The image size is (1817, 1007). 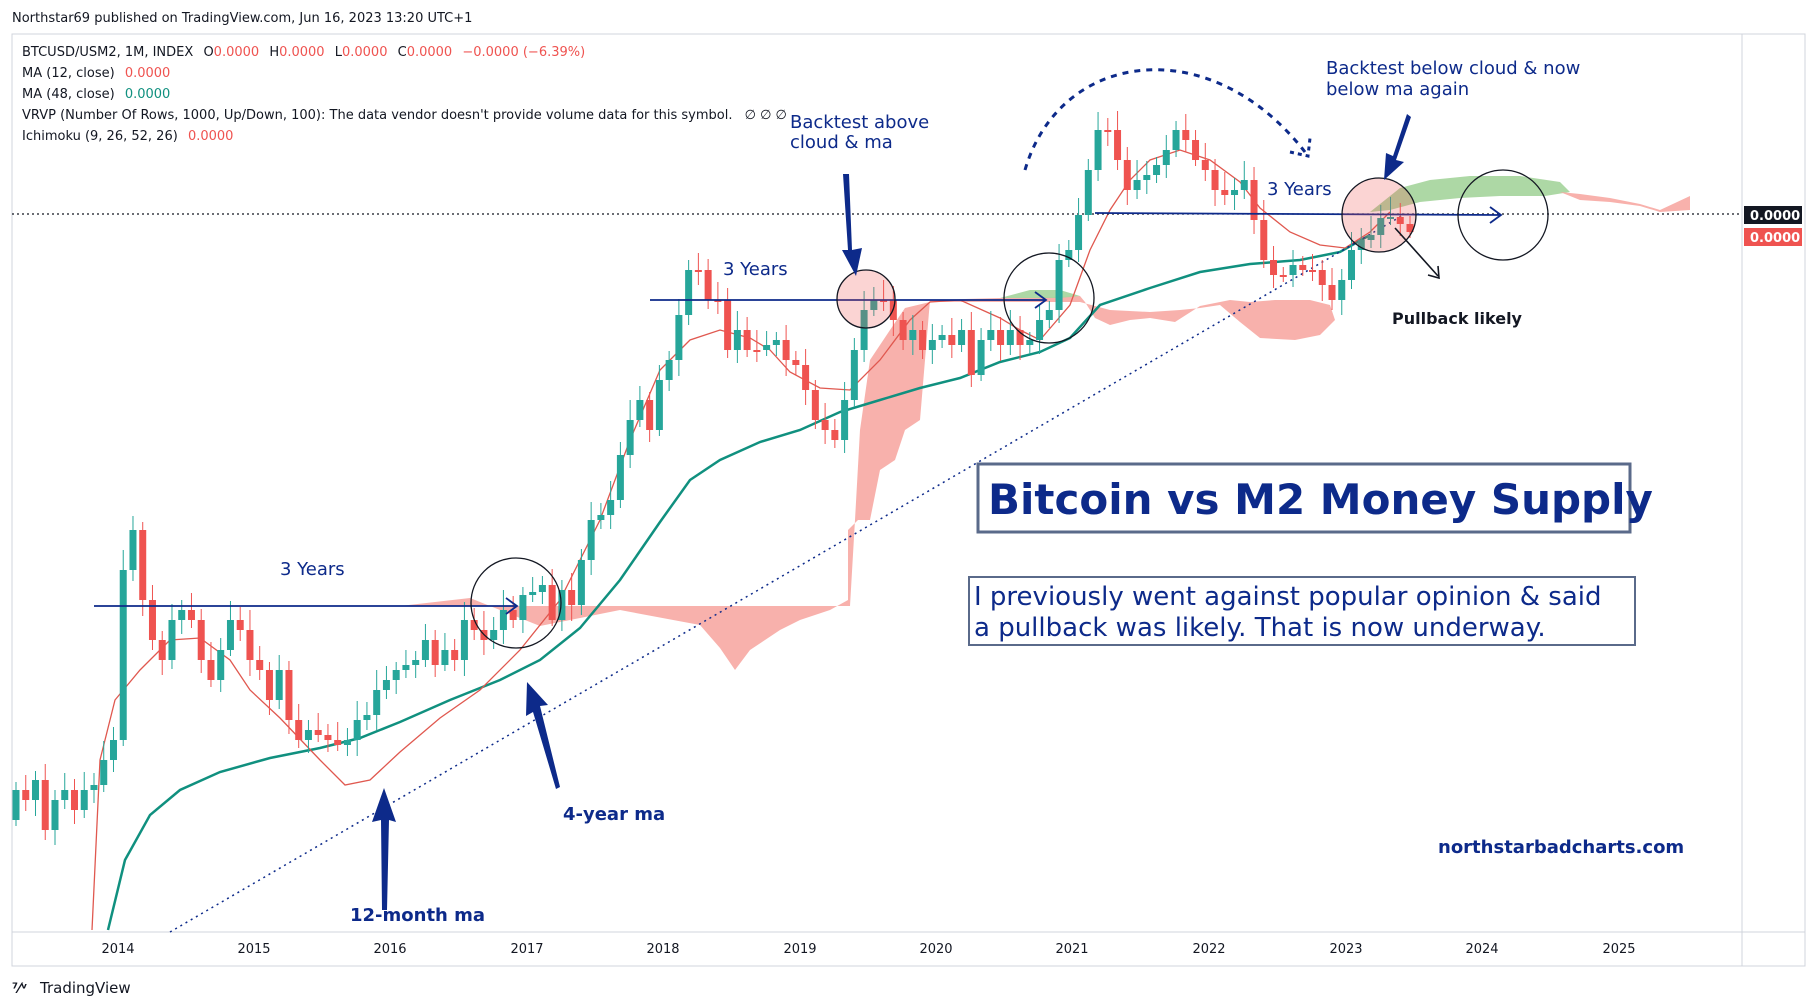 I want to click on annotation-website: northstarbadcharts.com, so click(x=1561, y=847).